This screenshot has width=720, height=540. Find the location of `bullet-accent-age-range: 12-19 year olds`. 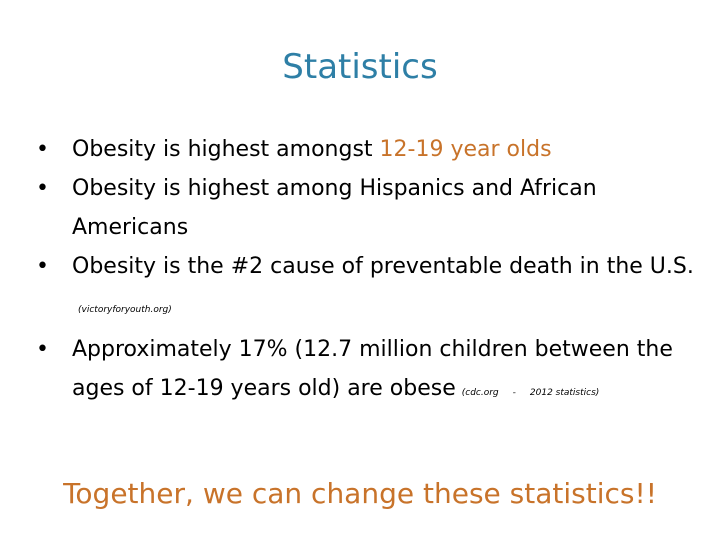

bullet-accent-age-range: 12-19 year olds is located at coordinates (465, 149).